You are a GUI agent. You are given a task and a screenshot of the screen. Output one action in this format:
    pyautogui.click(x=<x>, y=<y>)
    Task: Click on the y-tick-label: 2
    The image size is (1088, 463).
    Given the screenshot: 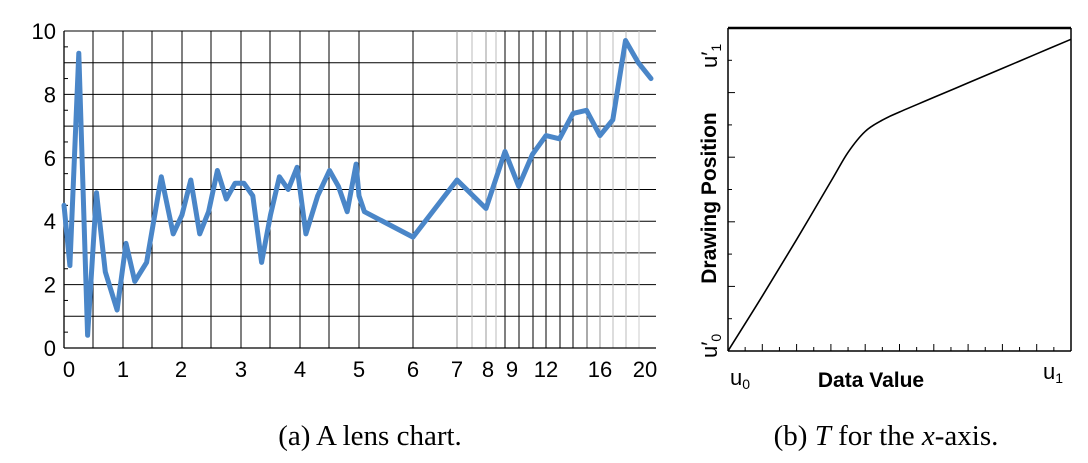 What is the action you would take?
    pyautogui.click(x=50, y=285)
    